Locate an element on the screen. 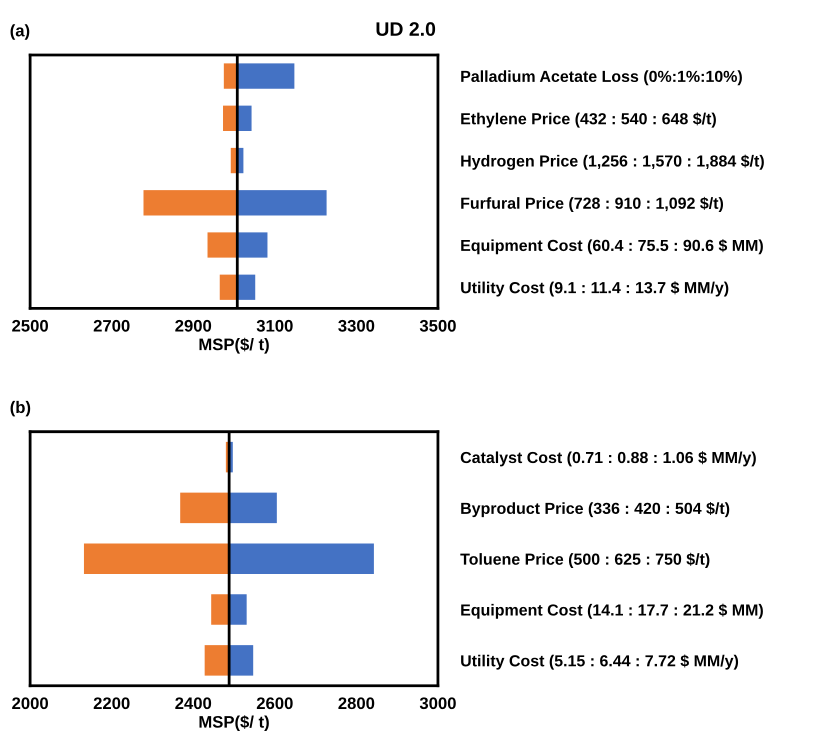 The height and width of the screenshot is (743, 814). chart-title: UD 2.0 is located at coordinates (406, 29).